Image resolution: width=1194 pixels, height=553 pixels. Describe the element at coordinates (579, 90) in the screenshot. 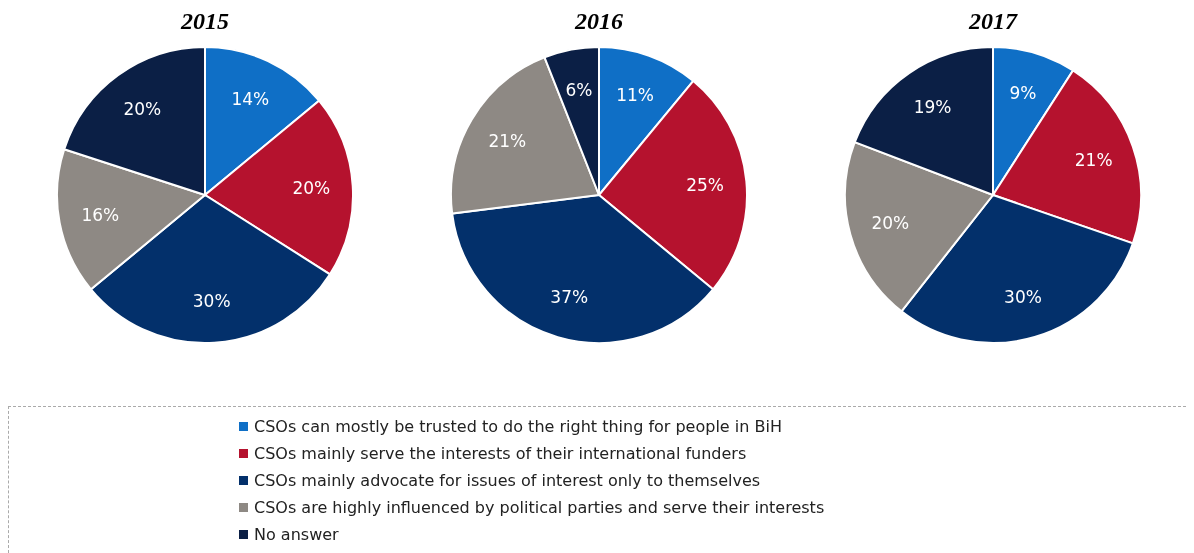

I see `data-label: 6%` at that location.